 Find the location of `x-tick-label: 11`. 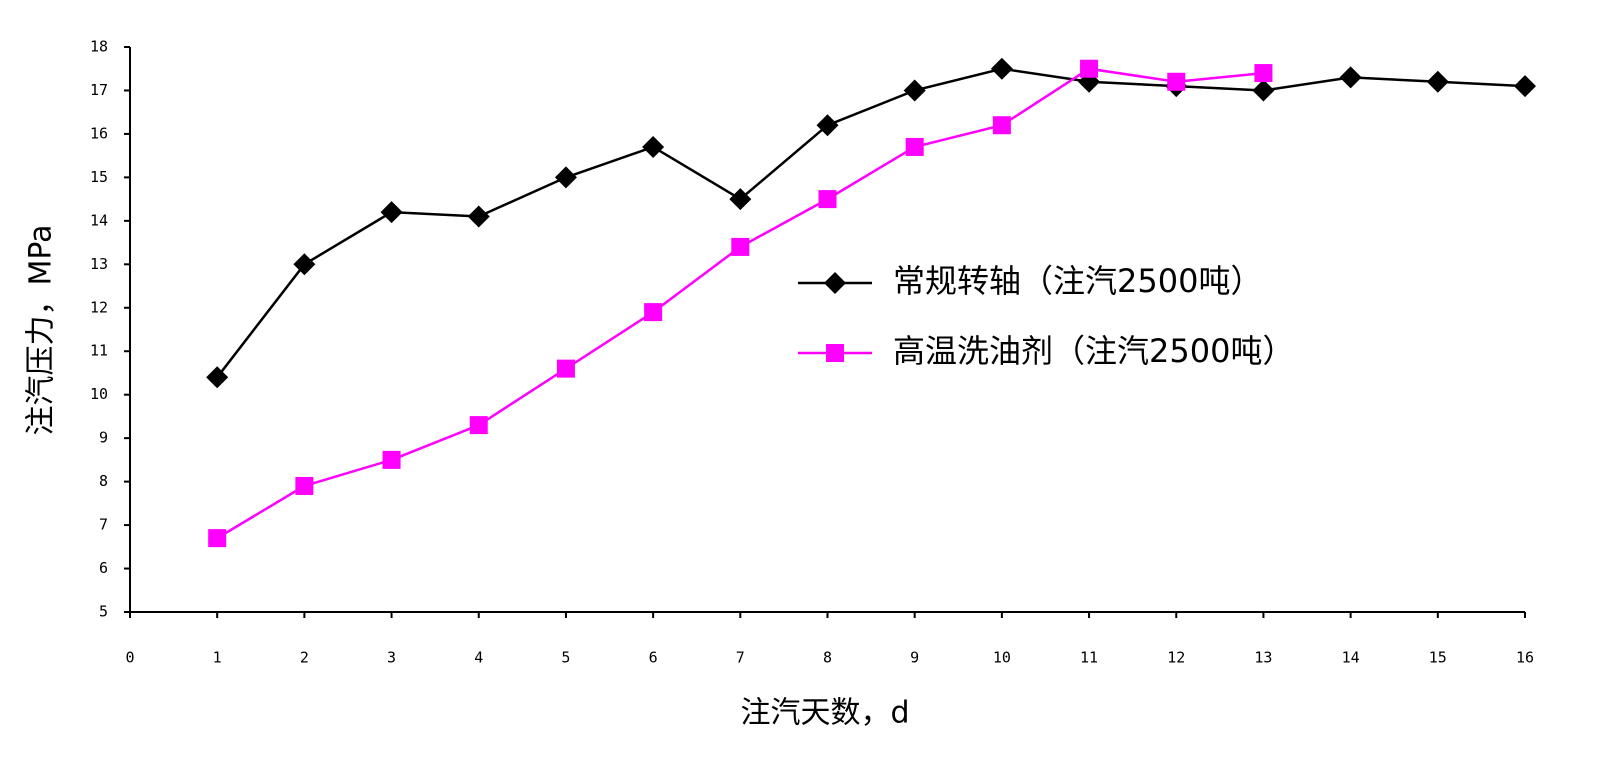

x-tick-label: 11 is located at coordinates (1089, 658).